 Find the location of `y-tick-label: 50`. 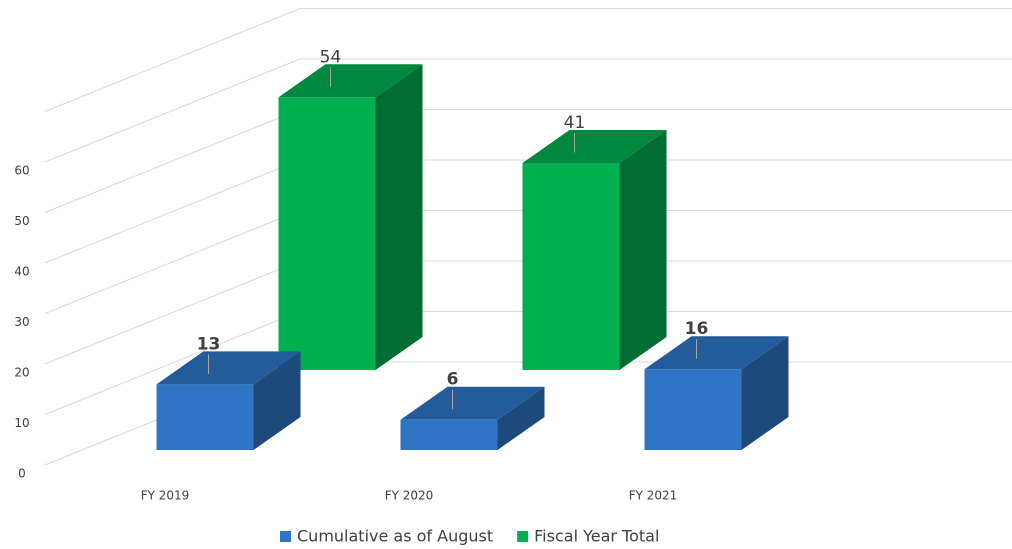

y-tick-label: 50 is located at coordinates (21, 221).